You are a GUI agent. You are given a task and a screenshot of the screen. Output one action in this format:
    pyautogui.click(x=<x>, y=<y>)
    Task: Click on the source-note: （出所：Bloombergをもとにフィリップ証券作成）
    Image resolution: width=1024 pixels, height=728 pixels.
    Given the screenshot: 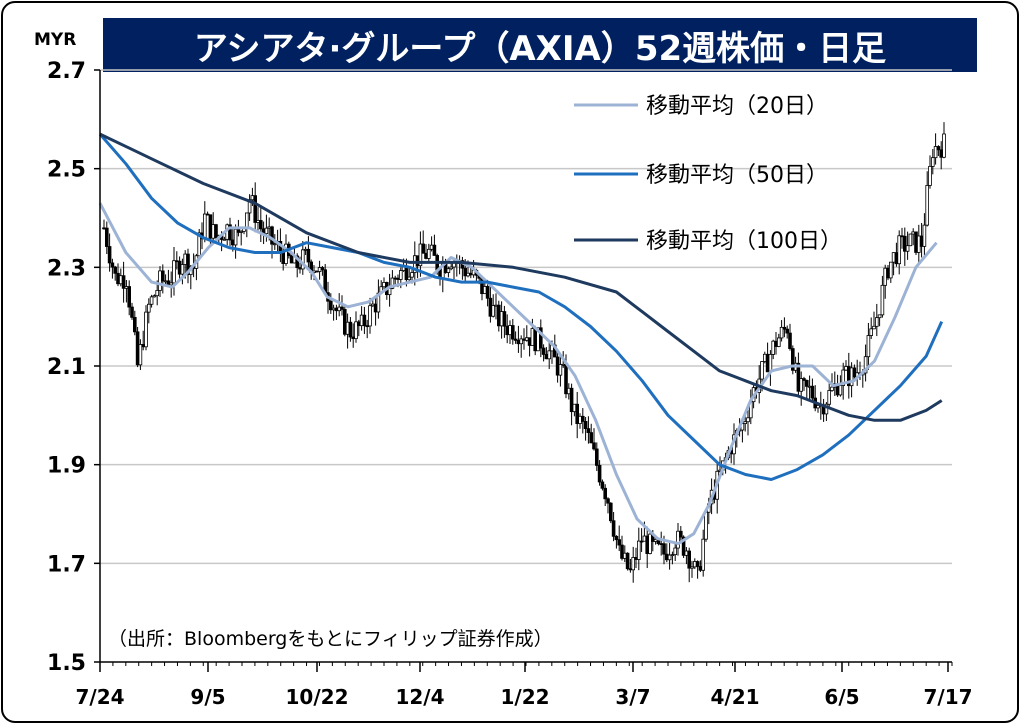 What is the action you would take?
    pyautogui.click(x=330, y=639)
    